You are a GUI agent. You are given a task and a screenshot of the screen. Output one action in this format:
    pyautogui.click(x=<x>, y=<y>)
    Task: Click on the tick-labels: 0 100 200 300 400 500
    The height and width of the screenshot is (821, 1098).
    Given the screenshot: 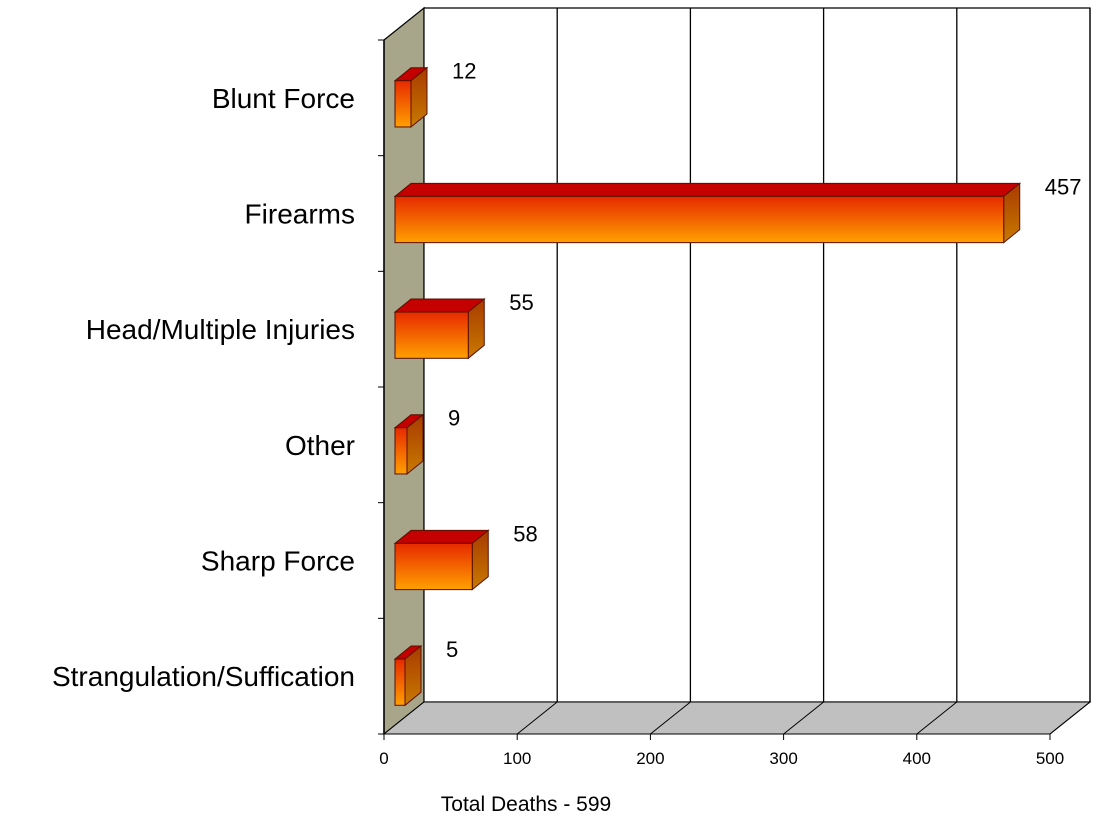 What is the action you would take?
    pyautogui.click(x=721, y=758)
    